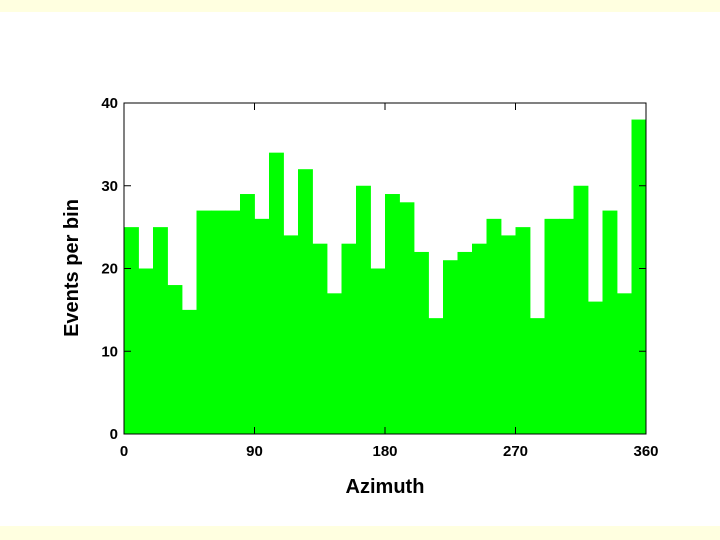 The image size is (720, 540). What do you see at coordinates (109, 351) in the screenshot?
I see `y-tick-label: 10` at bounding box center [109, 351].